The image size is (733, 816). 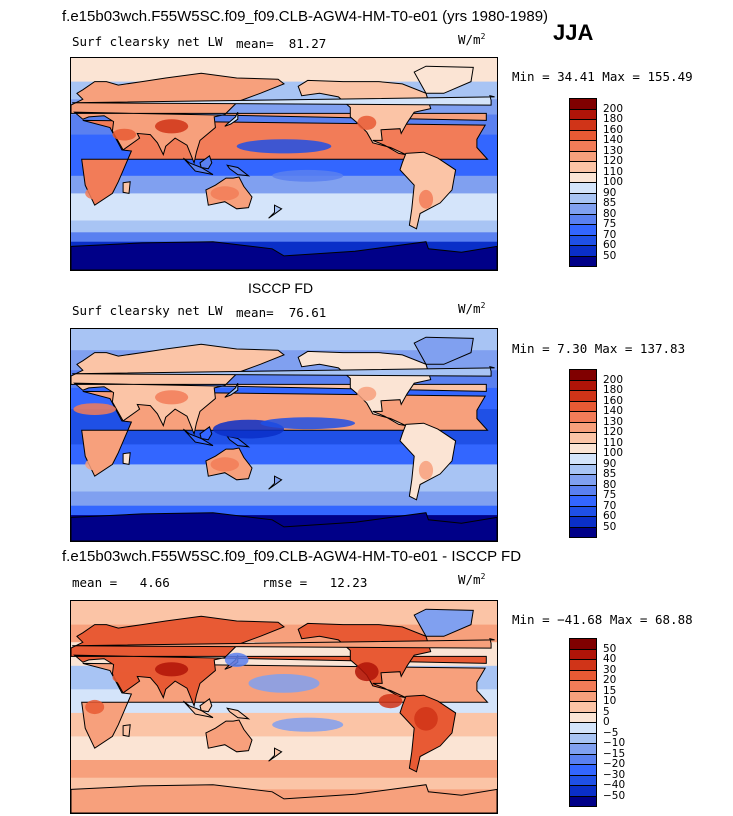 What do you see at coordinates (283, 100) in the screenshot?
I see `continent-uk` at bounding box center [283, 100].